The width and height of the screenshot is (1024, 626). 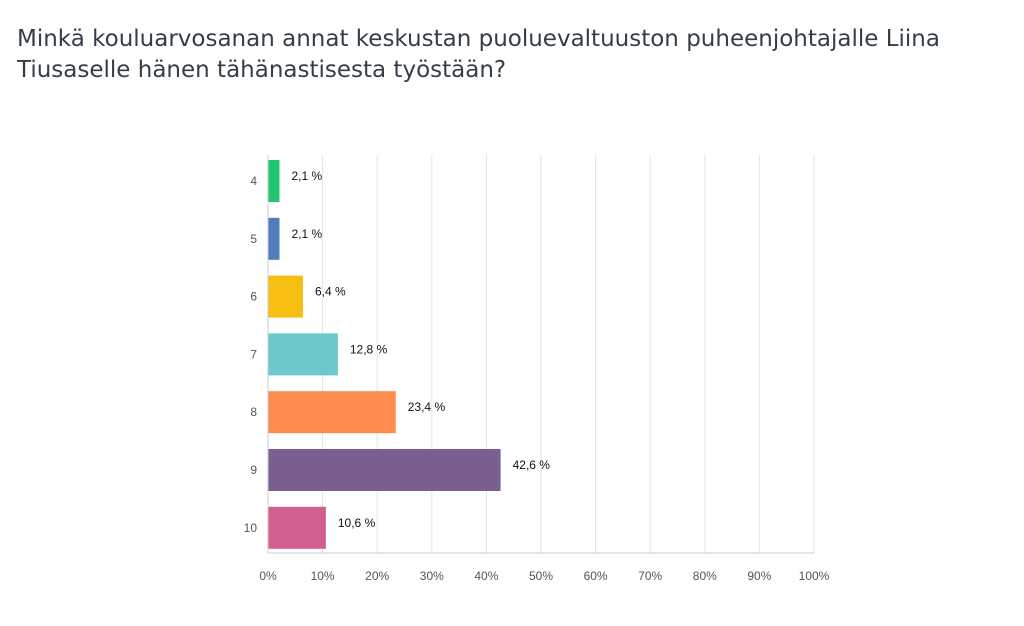 I want to click on x-tick-label: 0%, so click(x=268, y=576).